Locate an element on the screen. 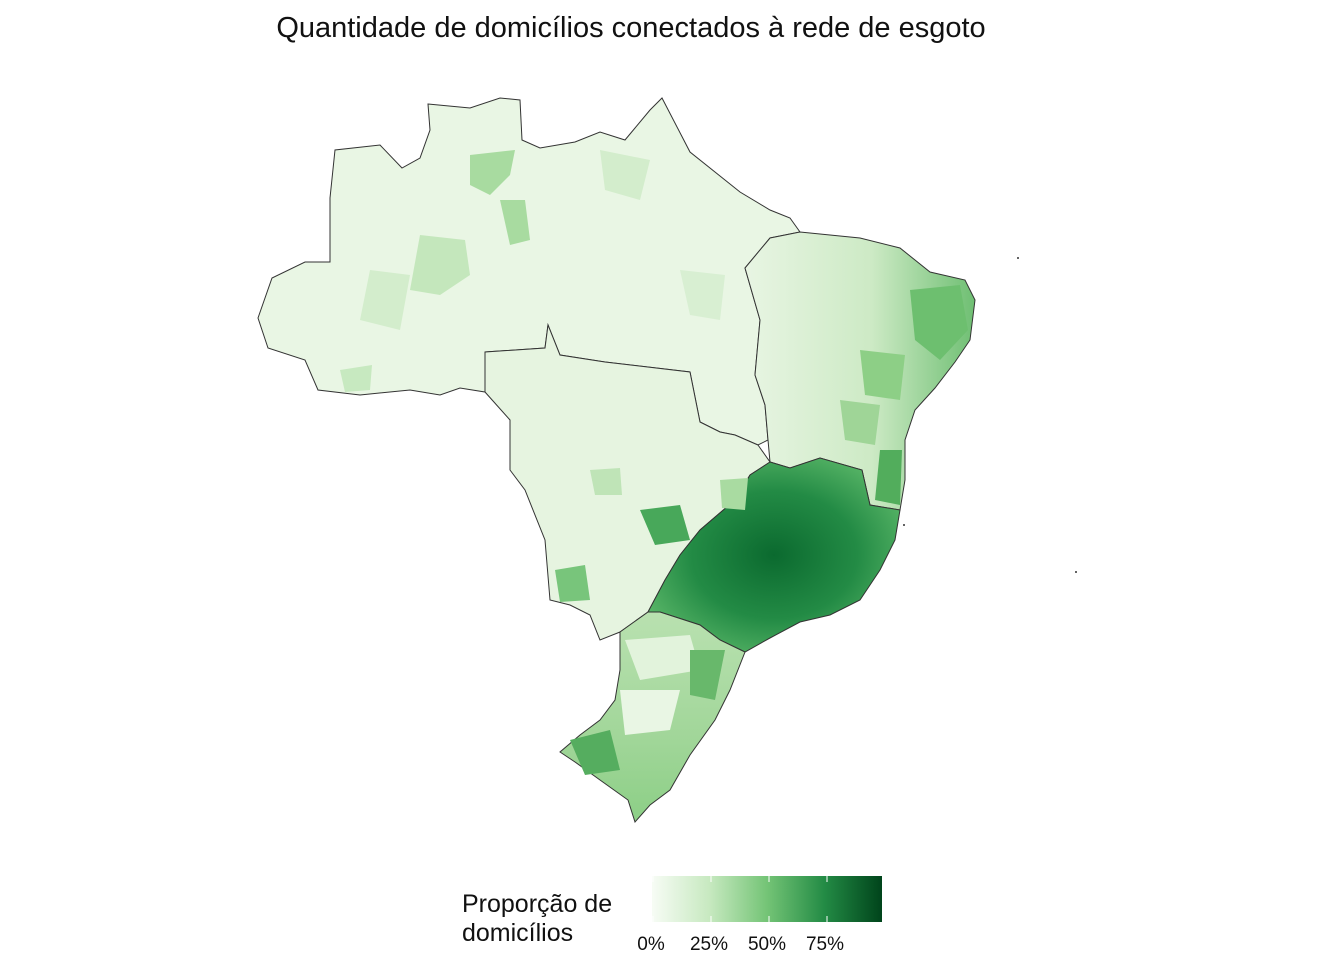  legend-tick-label: 75% is located at coordinates (825, 944).